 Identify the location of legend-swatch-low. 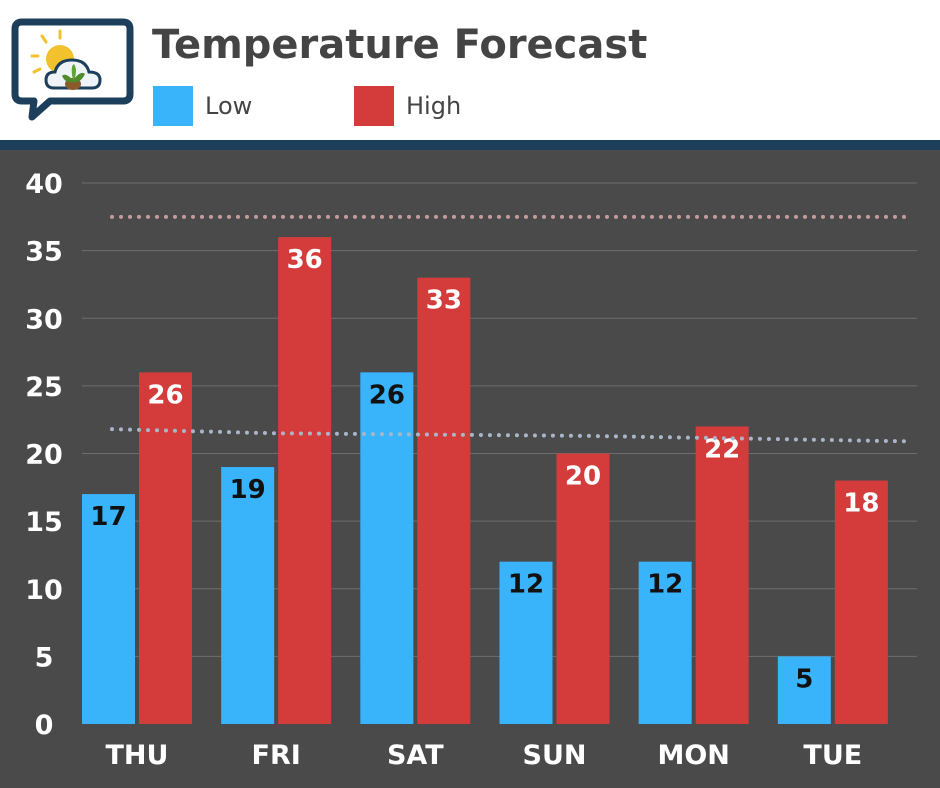
(173, 106).